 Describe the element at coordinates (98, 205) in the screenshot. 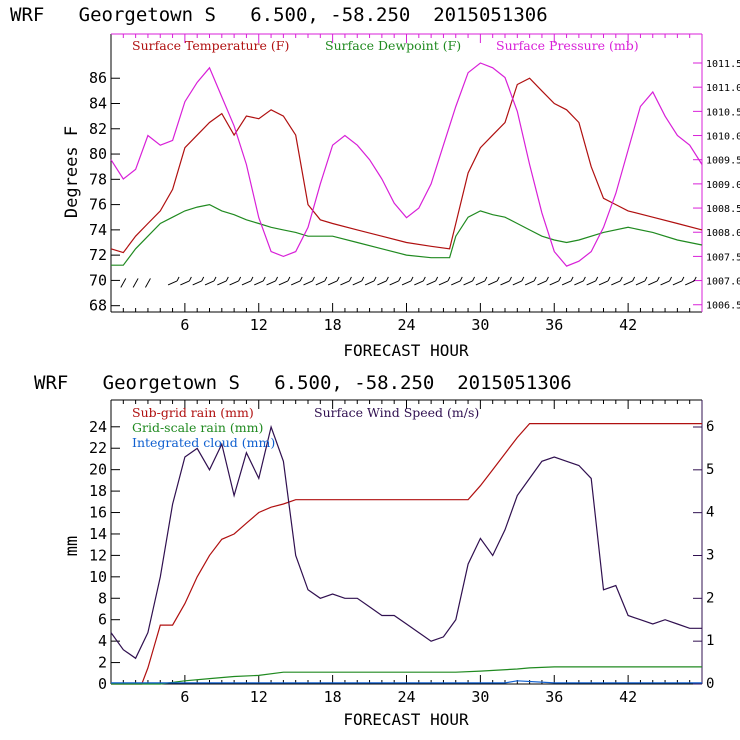

I see `y-tick-label: 76` at that location.